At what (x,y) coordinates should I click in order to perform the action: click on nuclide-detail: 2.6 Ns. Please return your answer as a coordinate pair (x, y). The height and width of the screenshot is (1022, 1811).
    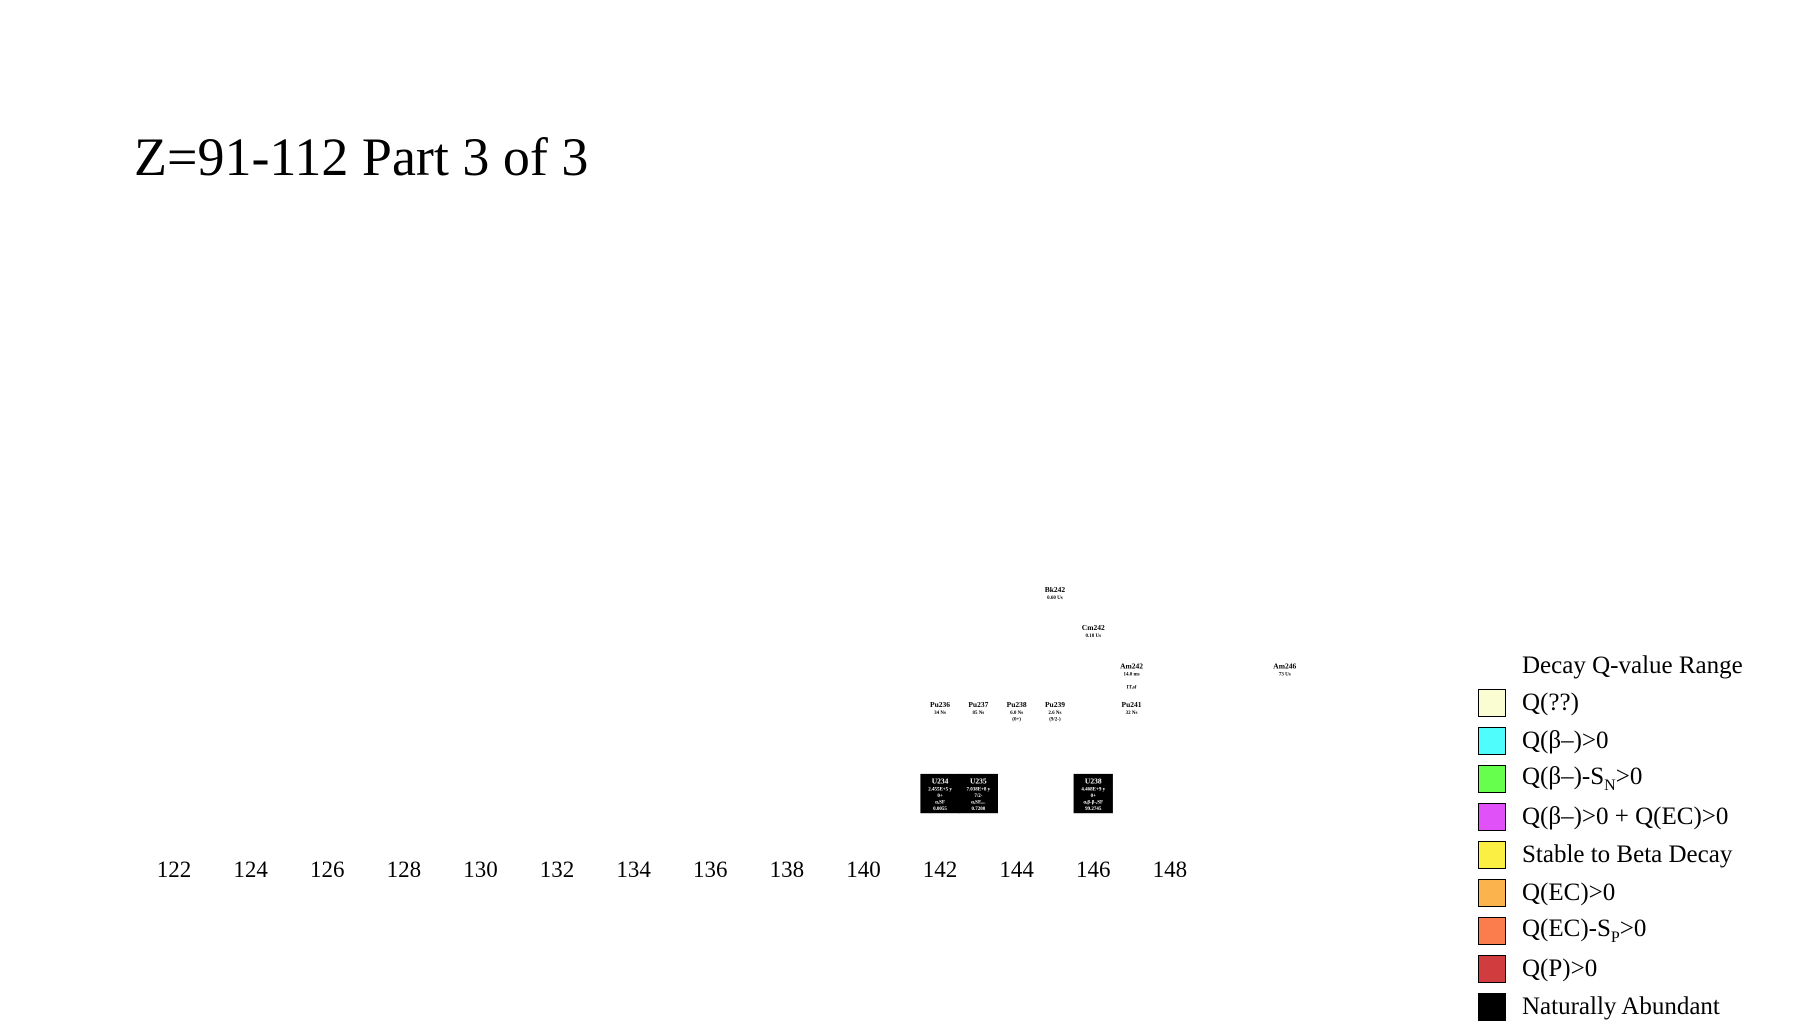
    Looking at the image, I should click on (1054, 713).